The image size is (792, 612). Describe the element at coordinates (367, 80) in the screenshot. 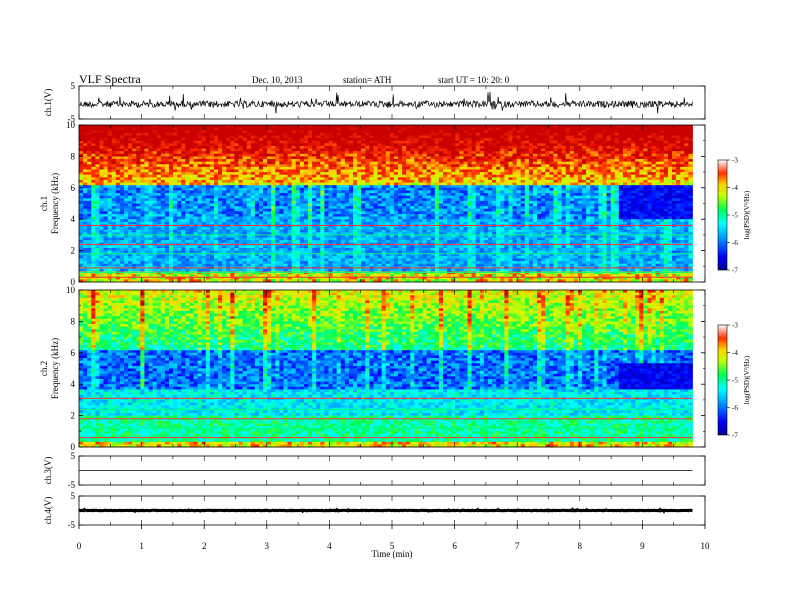

I see `station-label: station= ATH` at that location.